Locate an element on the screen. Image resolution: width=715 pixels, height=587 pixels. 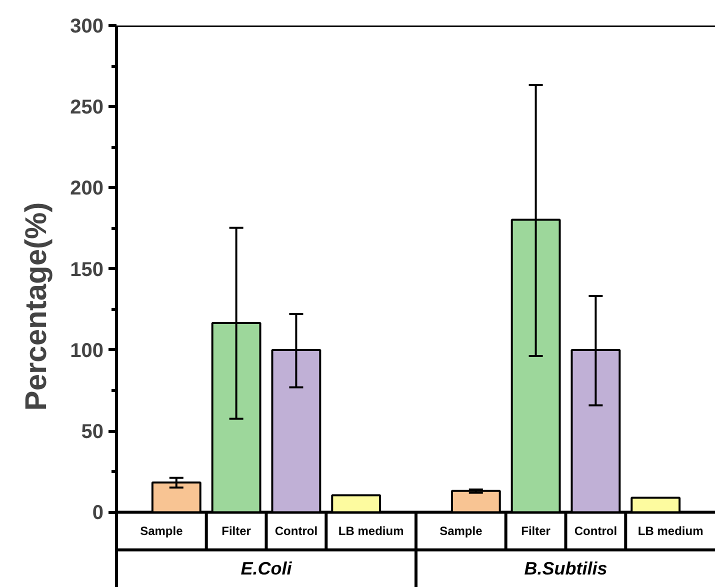
y-axis-title: Percentage(%) is located at coordinates (37, 306).